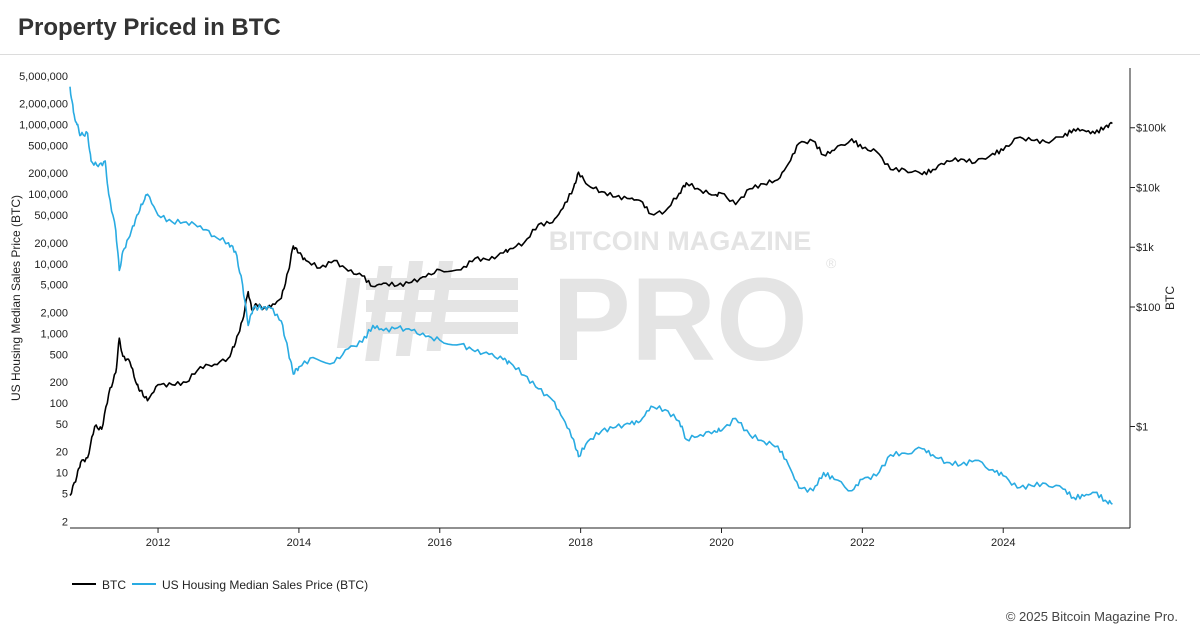 The image size is (1200, 635). What do you see at coordinates (54, 313) in the screenshot?
I see `left-tick-label: 2,000` at bounding box center [54, 313].